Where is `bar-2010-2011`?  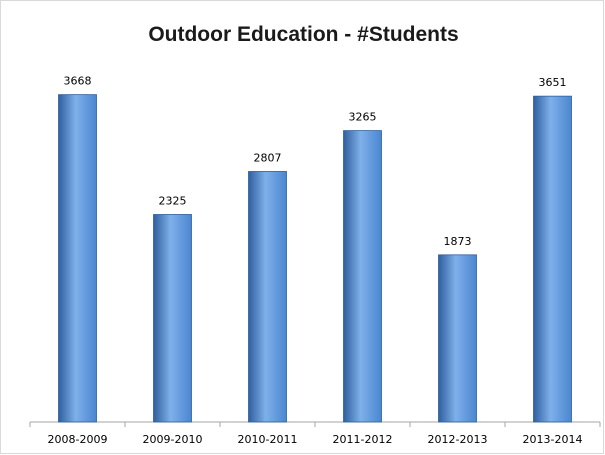
bar-2010-2011 is located at coordinates (267, 297).